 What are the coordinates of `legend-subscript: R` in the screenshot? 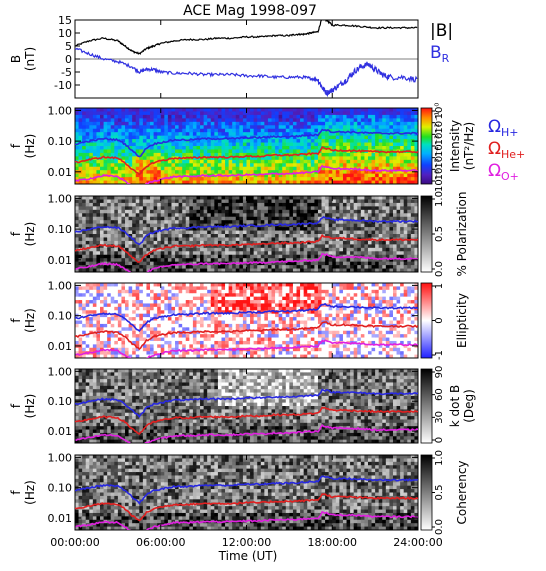 It's located at (446, 58).